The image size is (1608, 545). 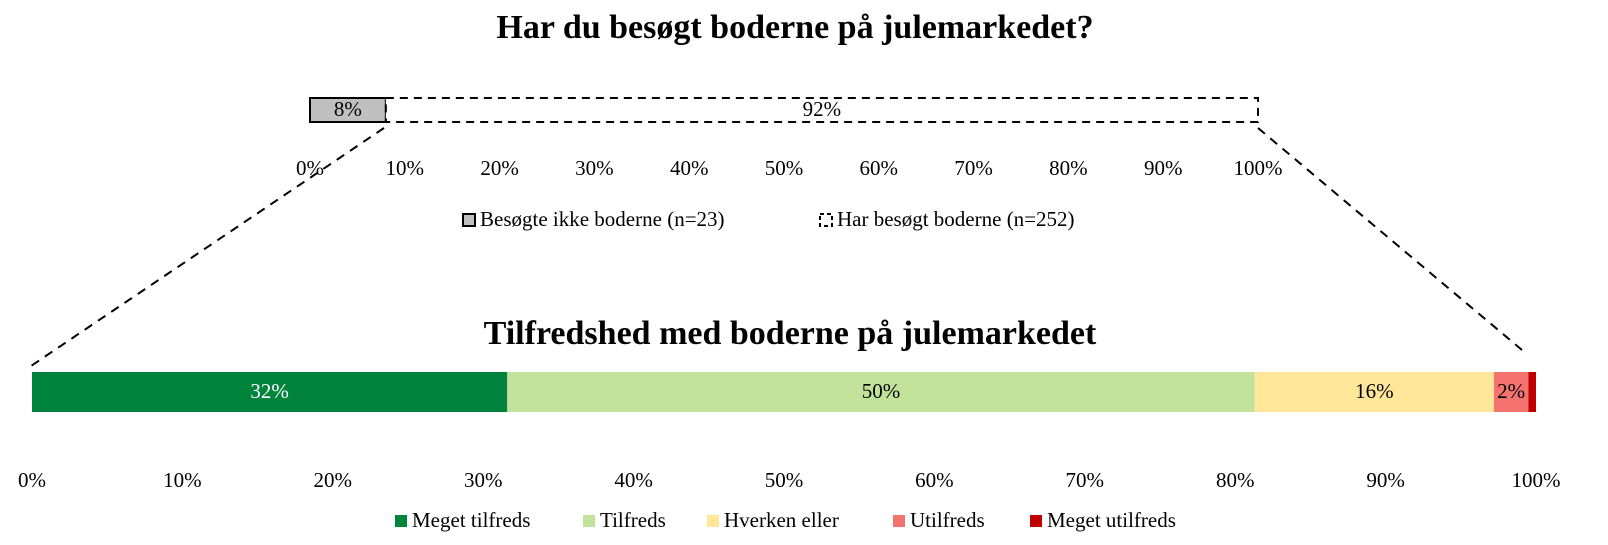 What do you see at coordinates (956, 219) in the screenshot?
I see `legend-label: Har besøgt boderne (n=252)` at bounding box center [956, 219].